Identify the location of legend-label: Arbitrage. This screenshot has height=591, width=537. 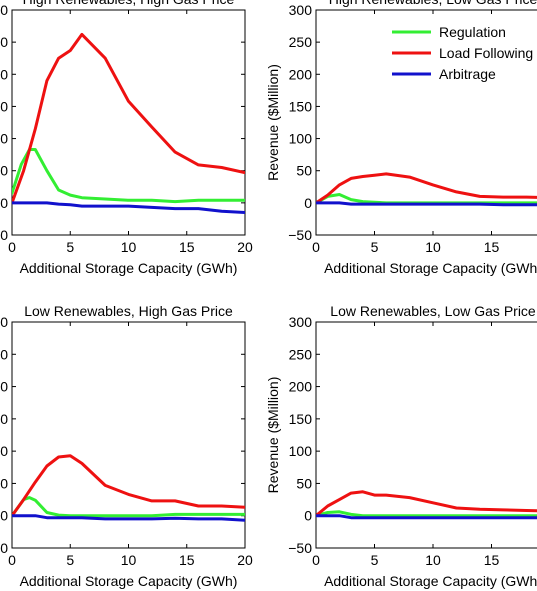
(467, 74).